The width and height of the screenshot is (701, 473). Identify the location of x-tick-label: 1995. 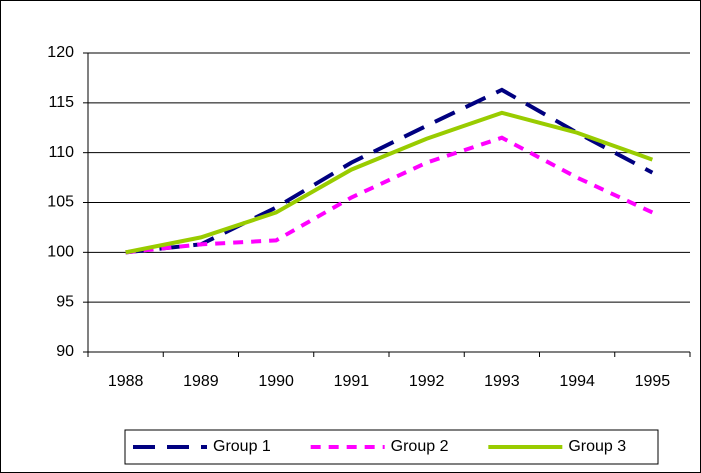
(653, 381).